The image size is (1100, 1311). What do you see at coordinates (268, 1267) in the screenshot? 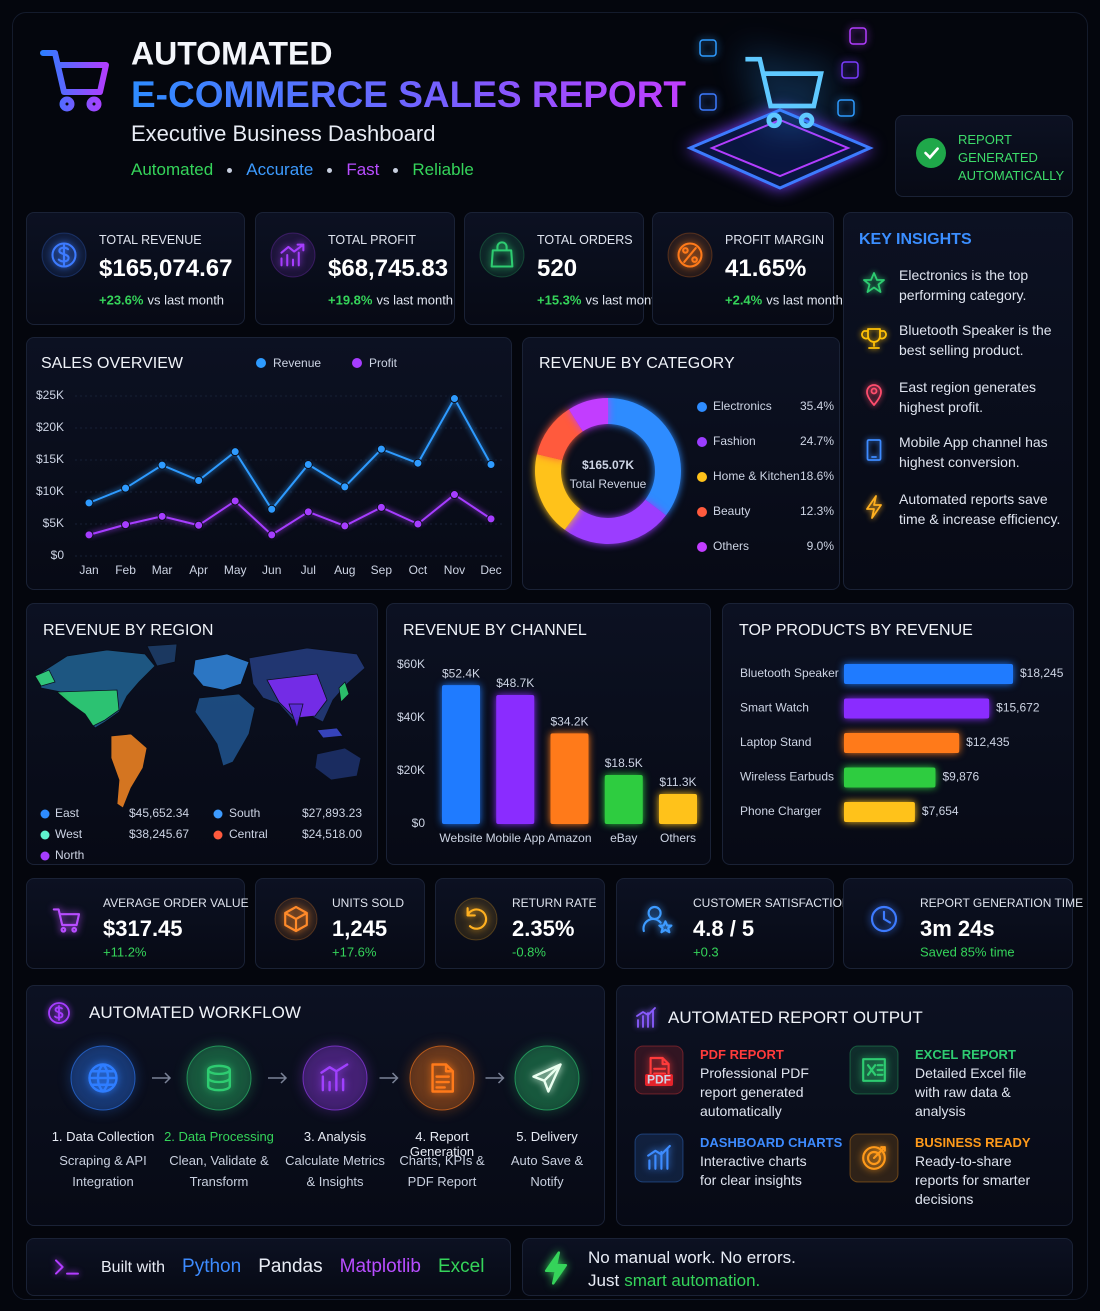
I see `panel: Built with Python Pandas Matplotlib Excel` at bounding box center [268, 1267].